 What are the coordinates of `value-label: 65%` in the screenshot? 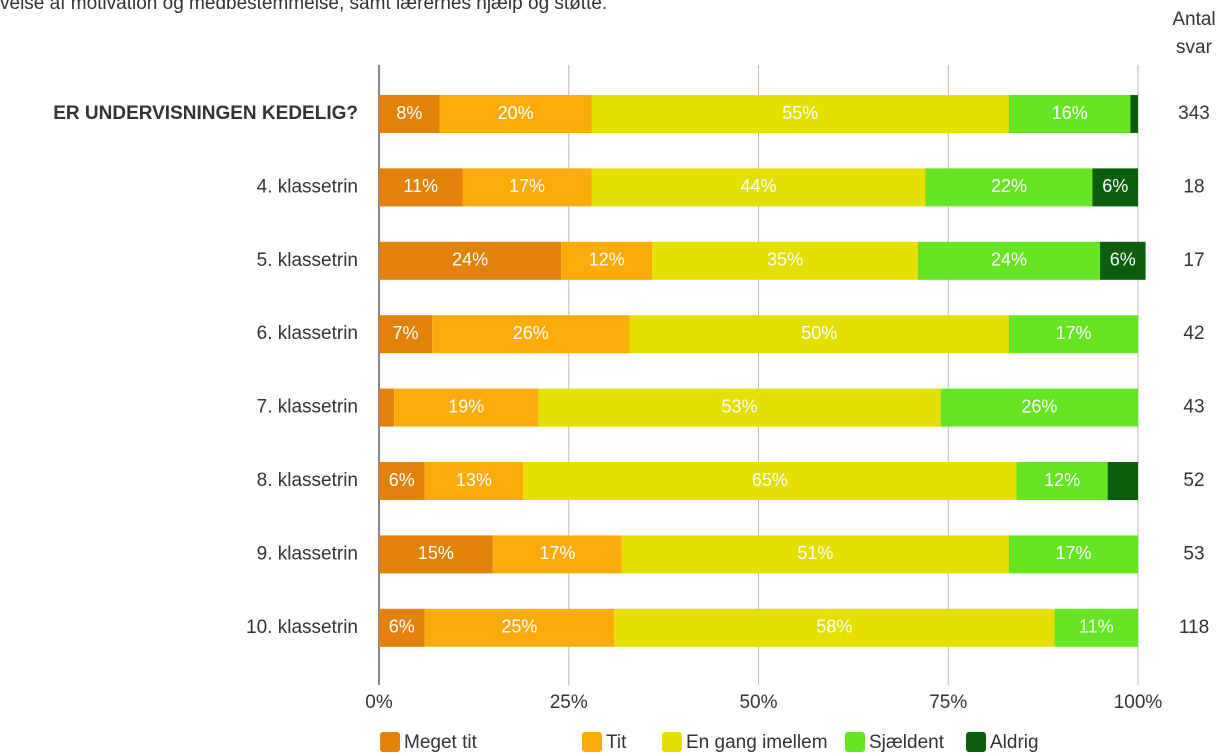 It's located at (770, 480).